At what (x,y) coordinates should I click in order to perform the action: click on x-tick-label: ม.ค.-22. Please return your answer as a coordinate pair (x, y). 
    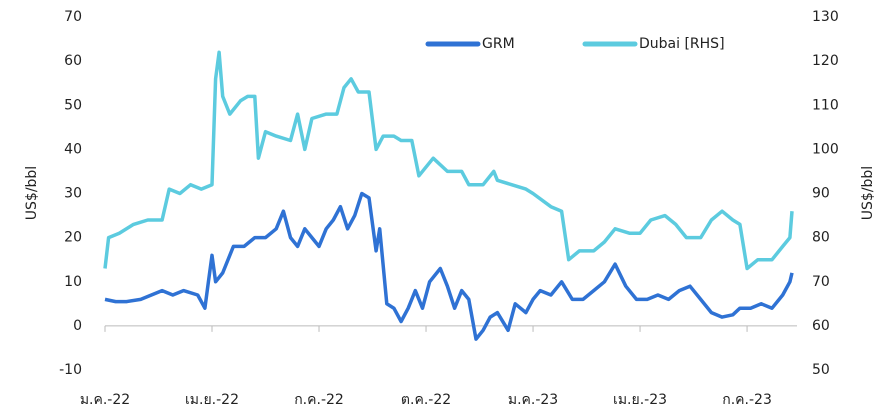
    Looking at the image, I should click on (105, 400).